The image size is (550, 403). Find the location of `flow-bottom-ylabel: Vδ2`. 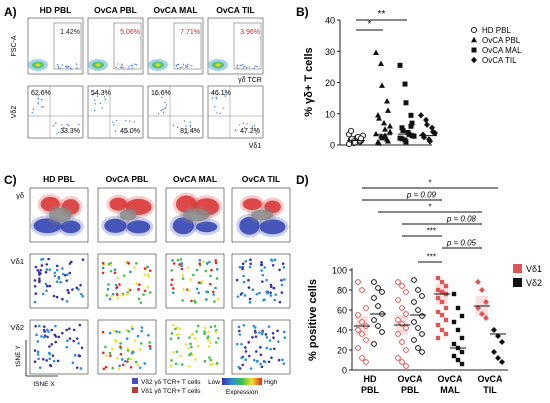

flow-bottom-ylabel: Vδ2 is located at coordinates (14, 112).